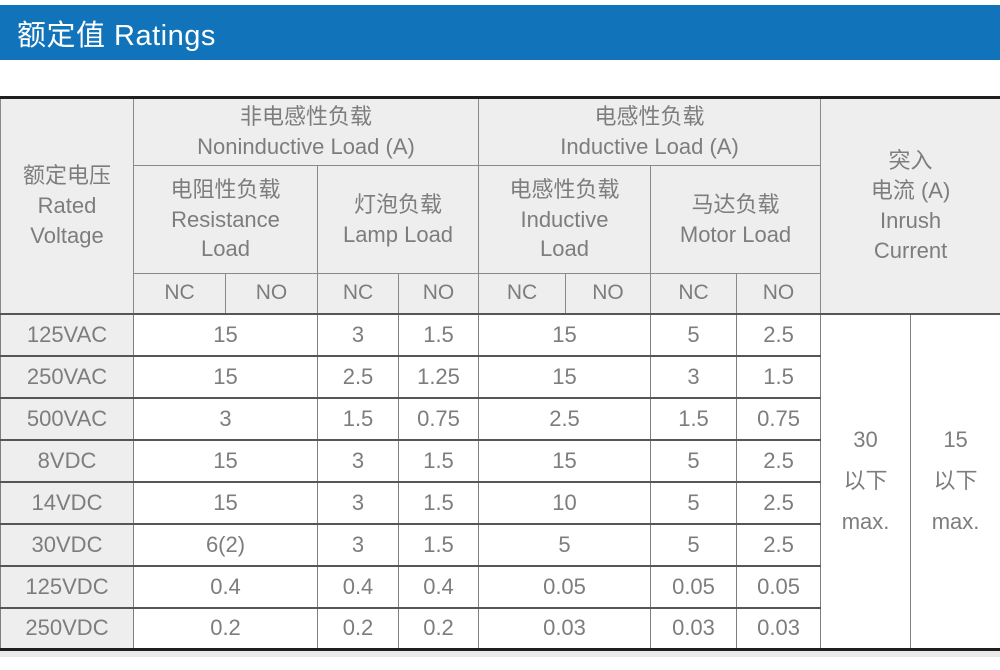 This screenshot has height=670, width=1000. Describe the element at coordinates (439, 294) in the screenshot. I see `lamp-no-header: NO` at that location.